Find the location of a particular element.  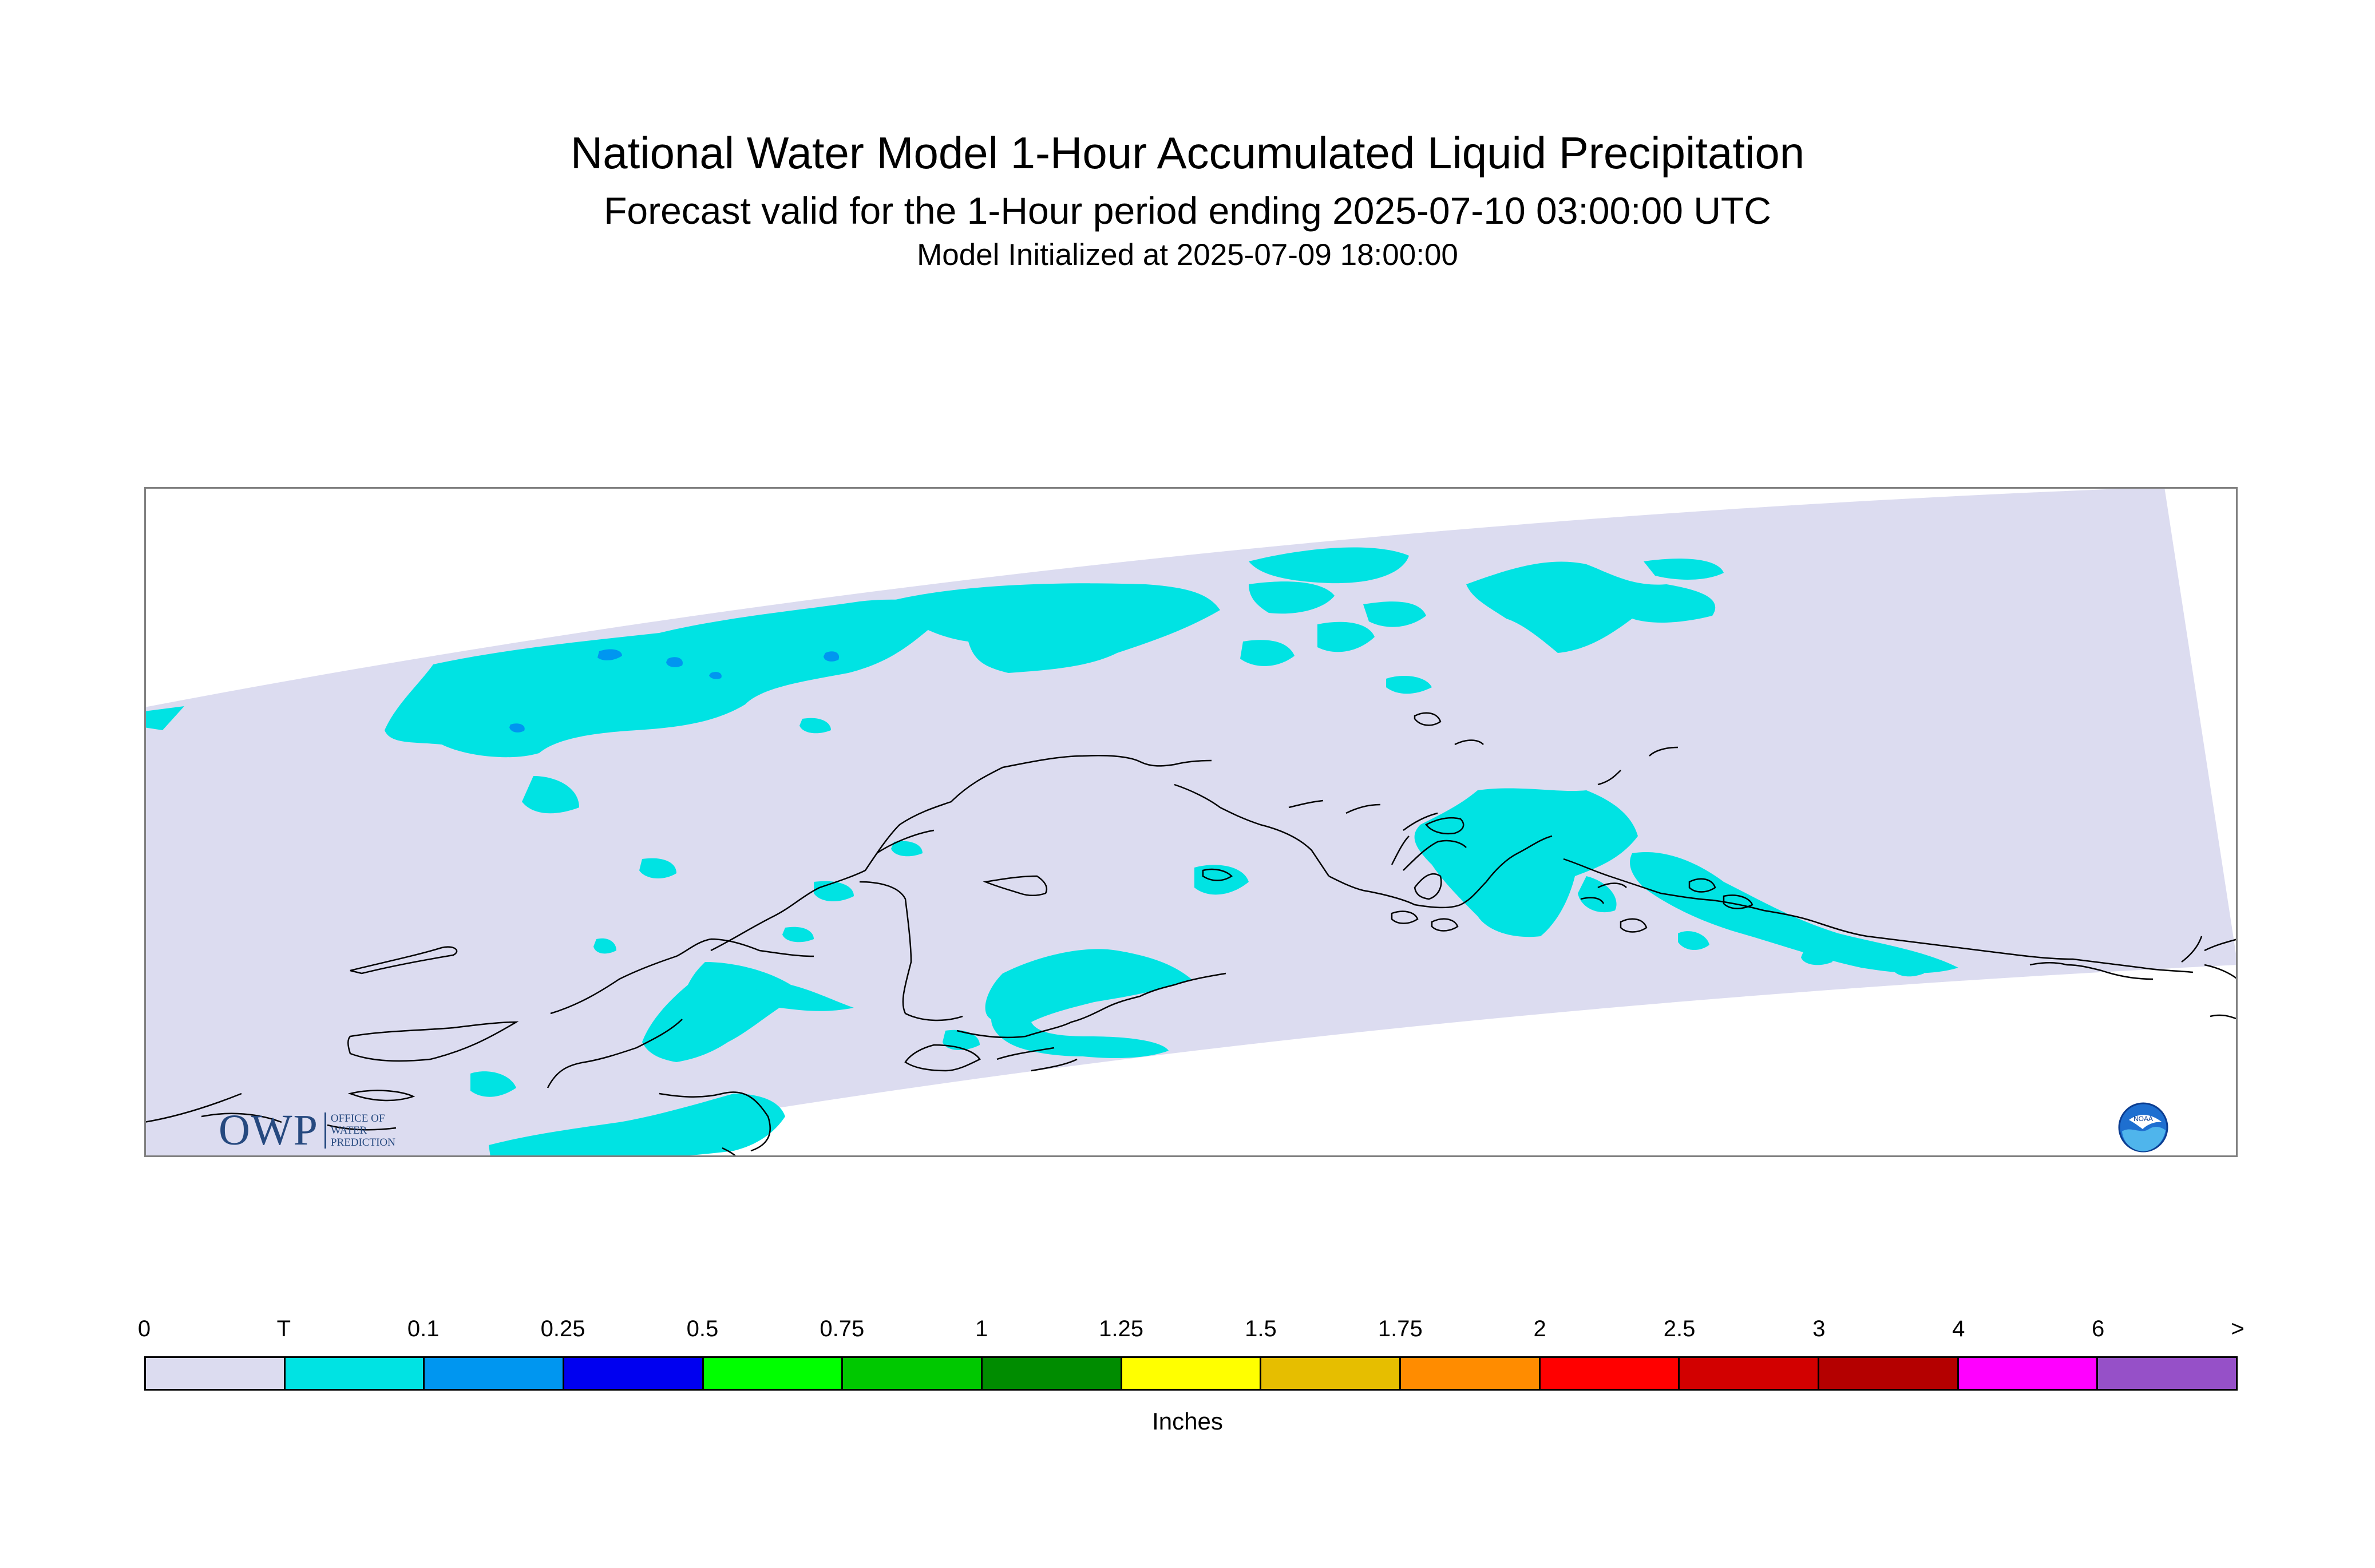

model-init-time: Model Initialized at 2025-07-09 18:00:00 is located at coordinates (1187, 255).